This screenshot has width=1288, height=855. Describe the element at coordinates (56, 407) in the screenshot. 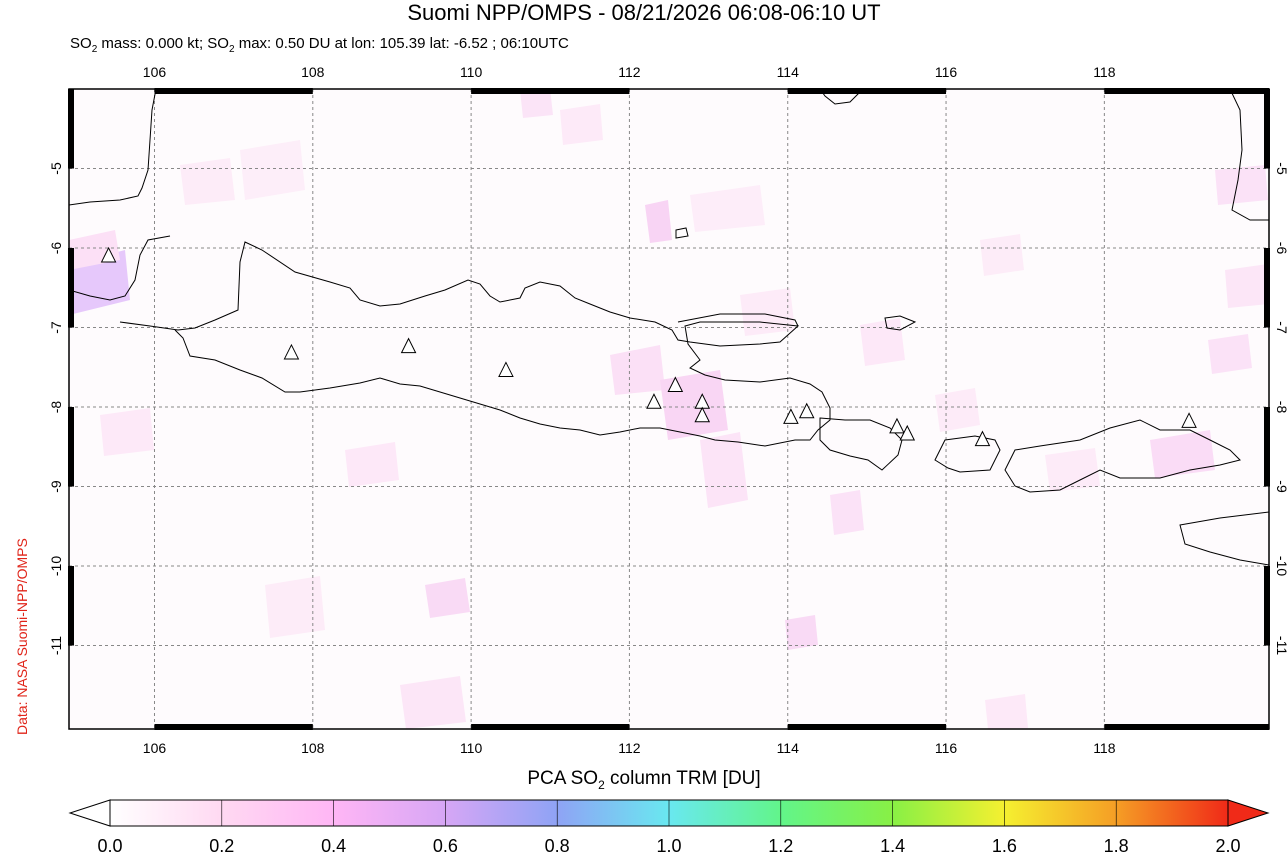

I see `lat-tick-label-left: -8` at that location.